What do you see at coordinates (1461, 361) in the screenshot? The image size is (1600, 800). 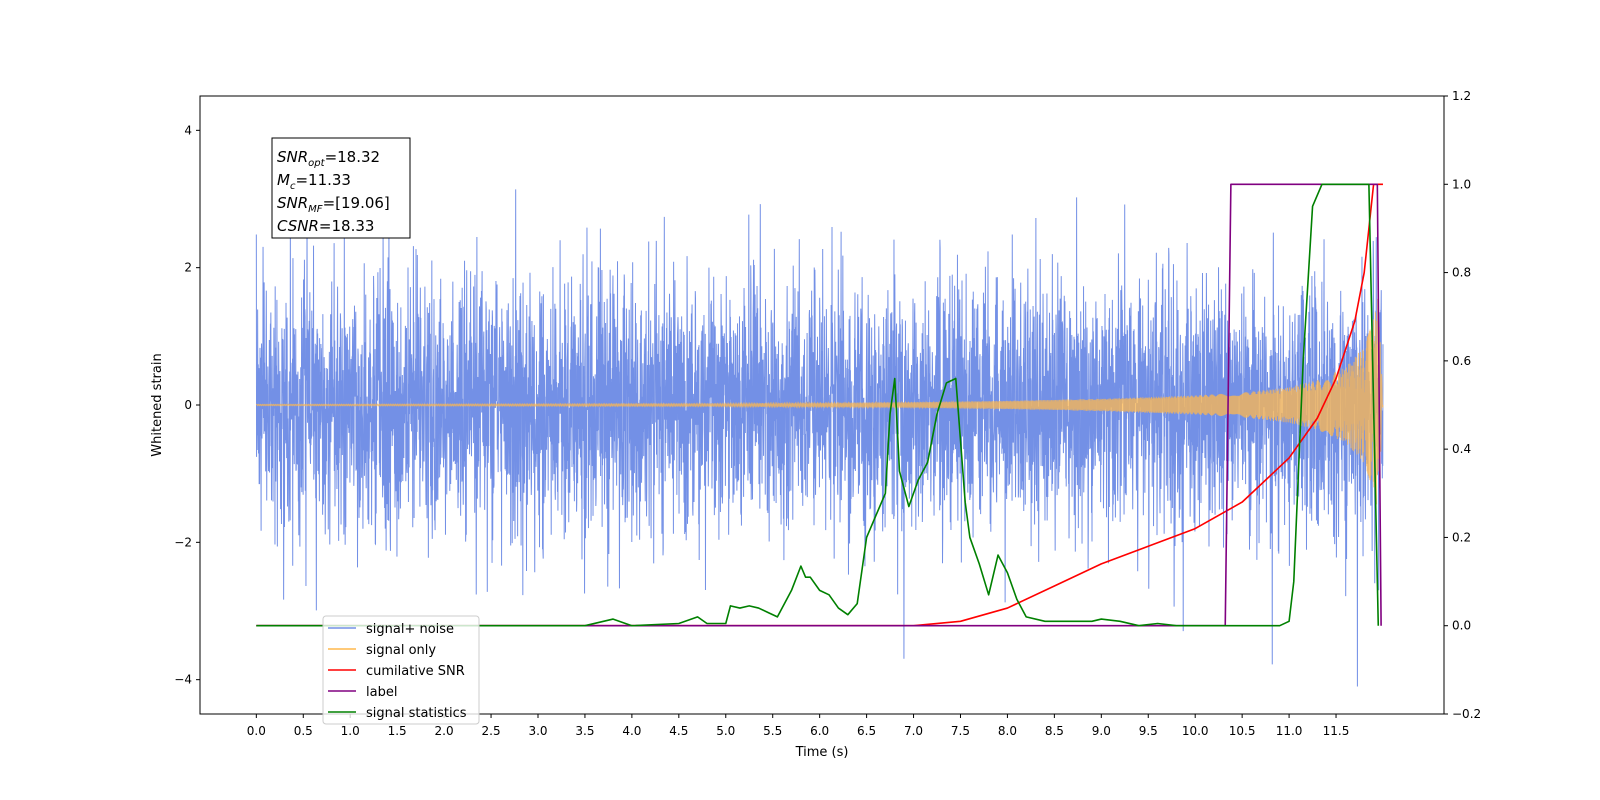 I see `y-right-tick-label: 0.6` at bounding box center [1461, 361].